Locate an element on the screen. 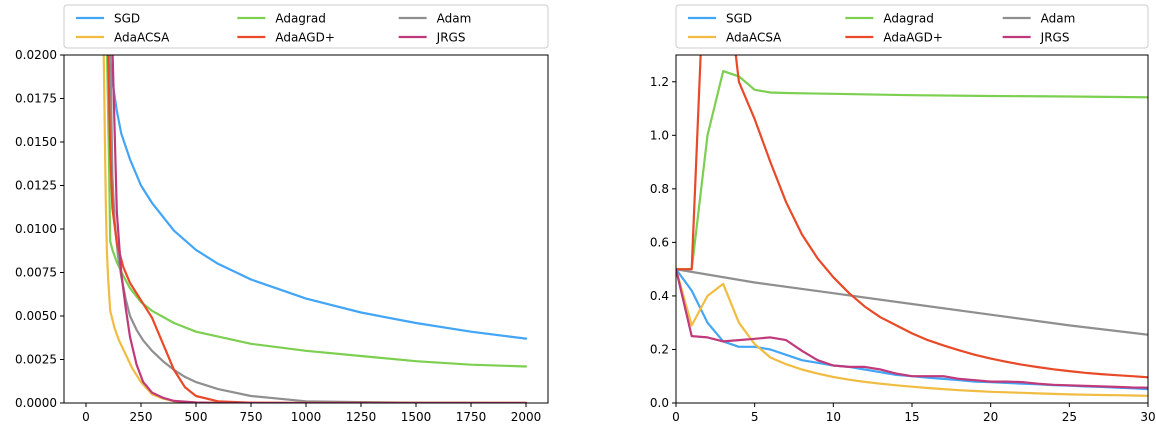 This screenshot has height=434, width=1156. y-tick-label: 1.2 is located at coordinates (659, 82).